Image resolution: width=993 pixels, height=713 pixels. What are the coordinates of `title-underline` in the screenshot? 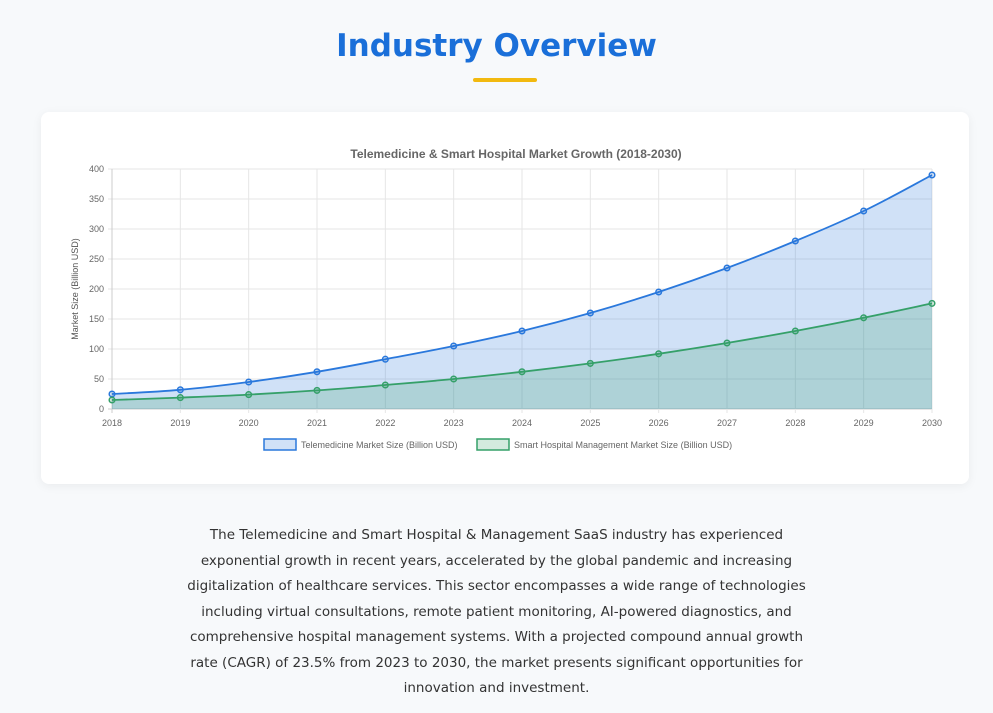 It's located at (505, 80).